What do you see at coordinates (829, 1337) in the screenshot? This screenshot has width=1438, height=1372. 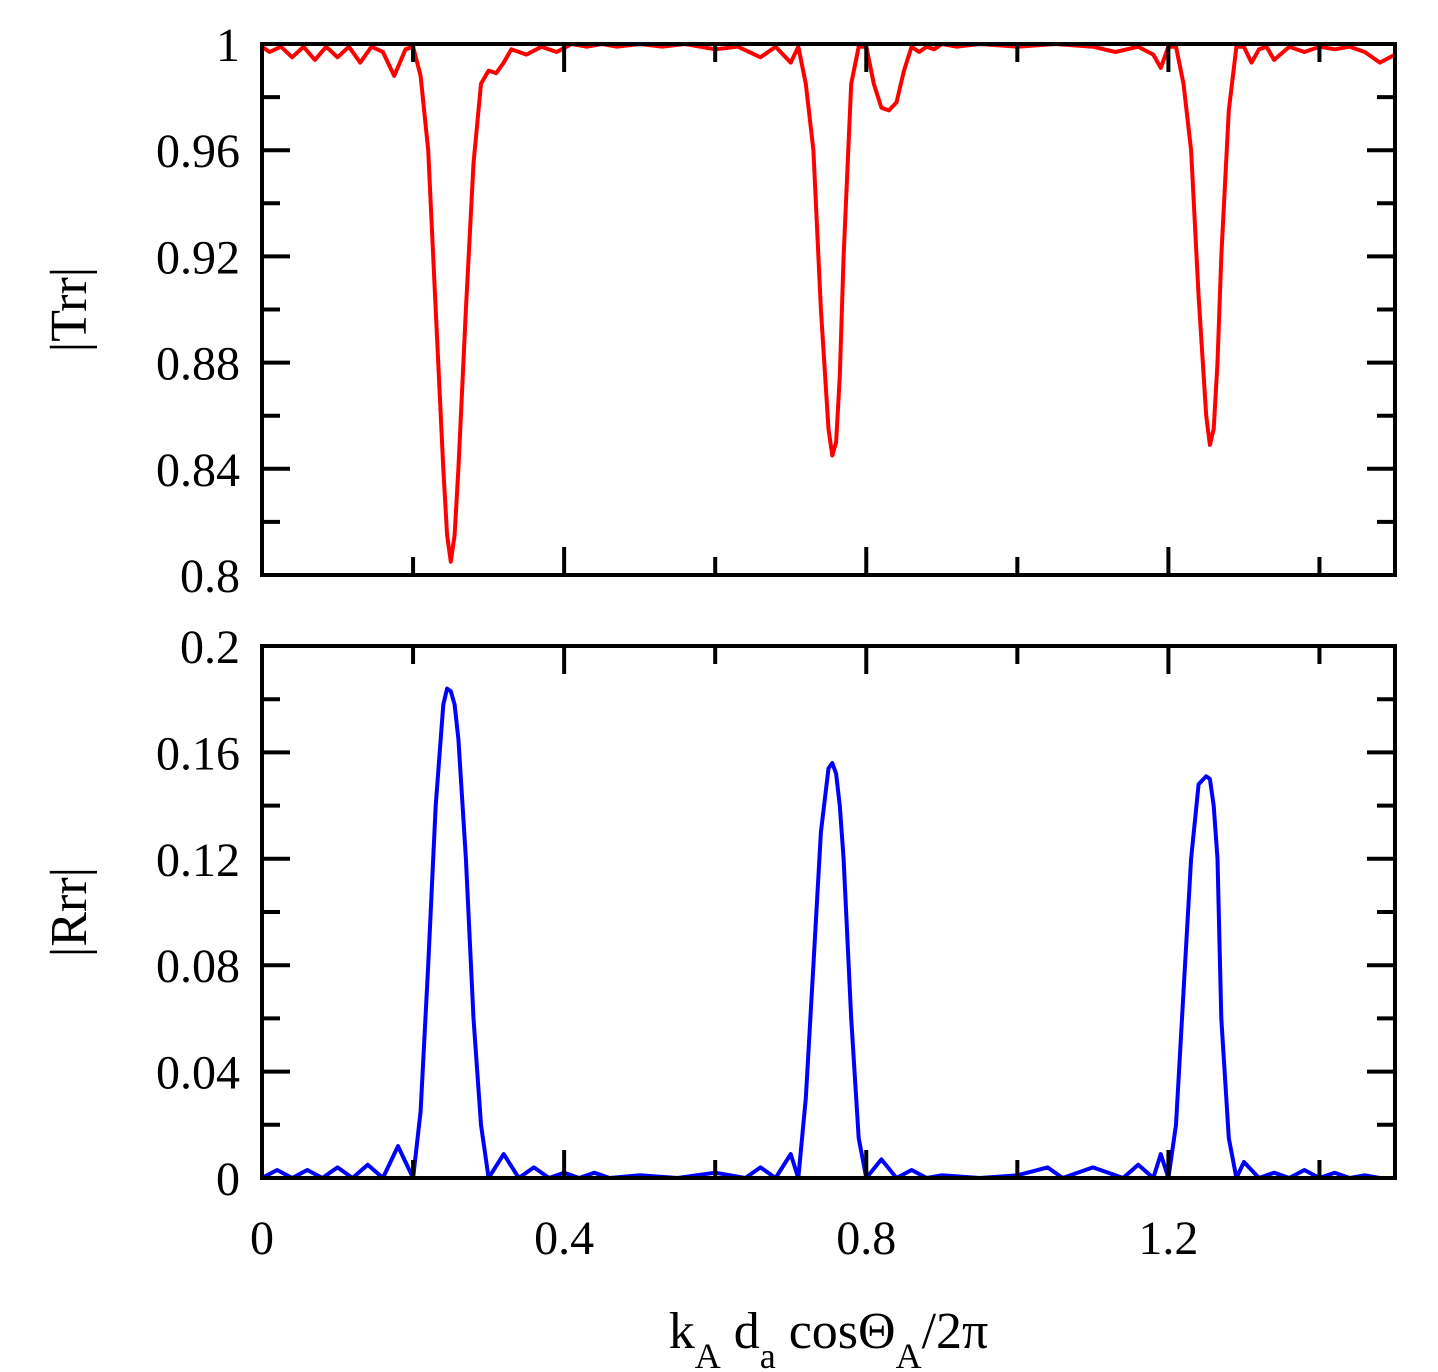 I see `rrr-x-axis-title: kA da cosΘA/2π` at bounding box center [829, 1337].